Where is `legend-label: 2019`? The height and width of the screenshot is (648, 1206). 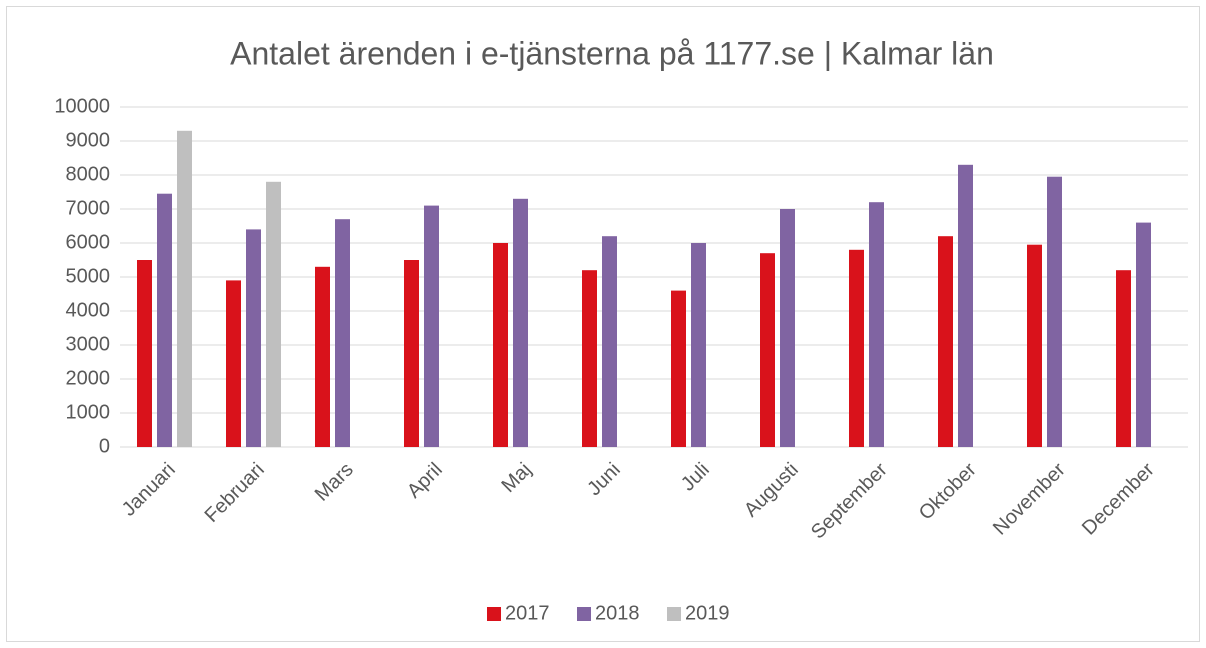 legend-label: 2019 is located at coordinates (707, 613).